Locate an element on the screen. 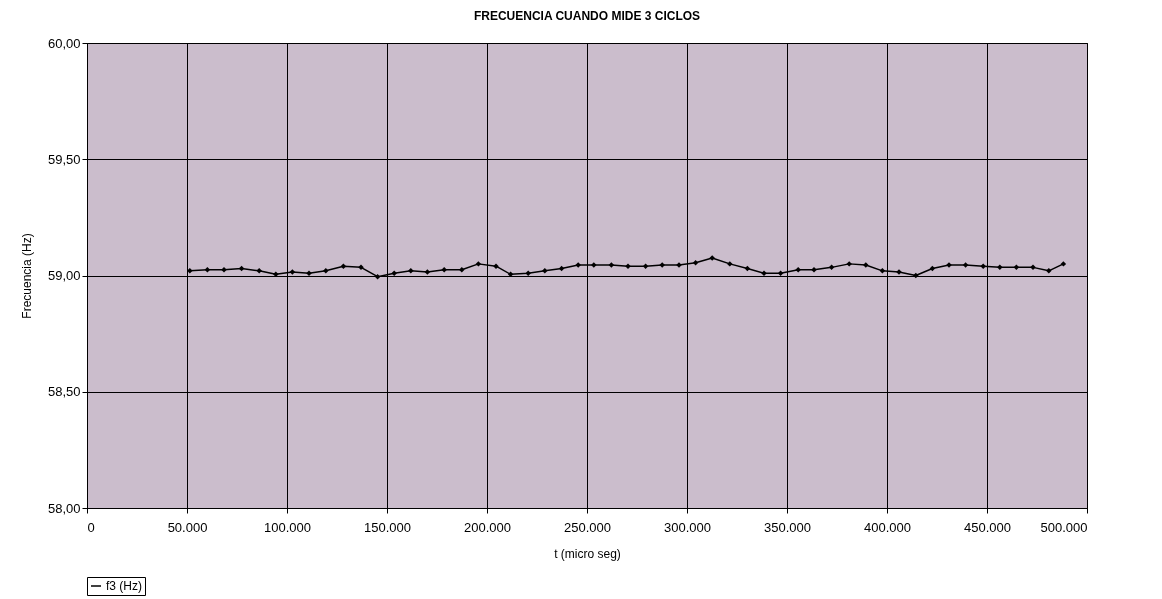 This screenshot has width=1162, height=599. y-tick-label: 58,50 is located at coordinates (64, 392).